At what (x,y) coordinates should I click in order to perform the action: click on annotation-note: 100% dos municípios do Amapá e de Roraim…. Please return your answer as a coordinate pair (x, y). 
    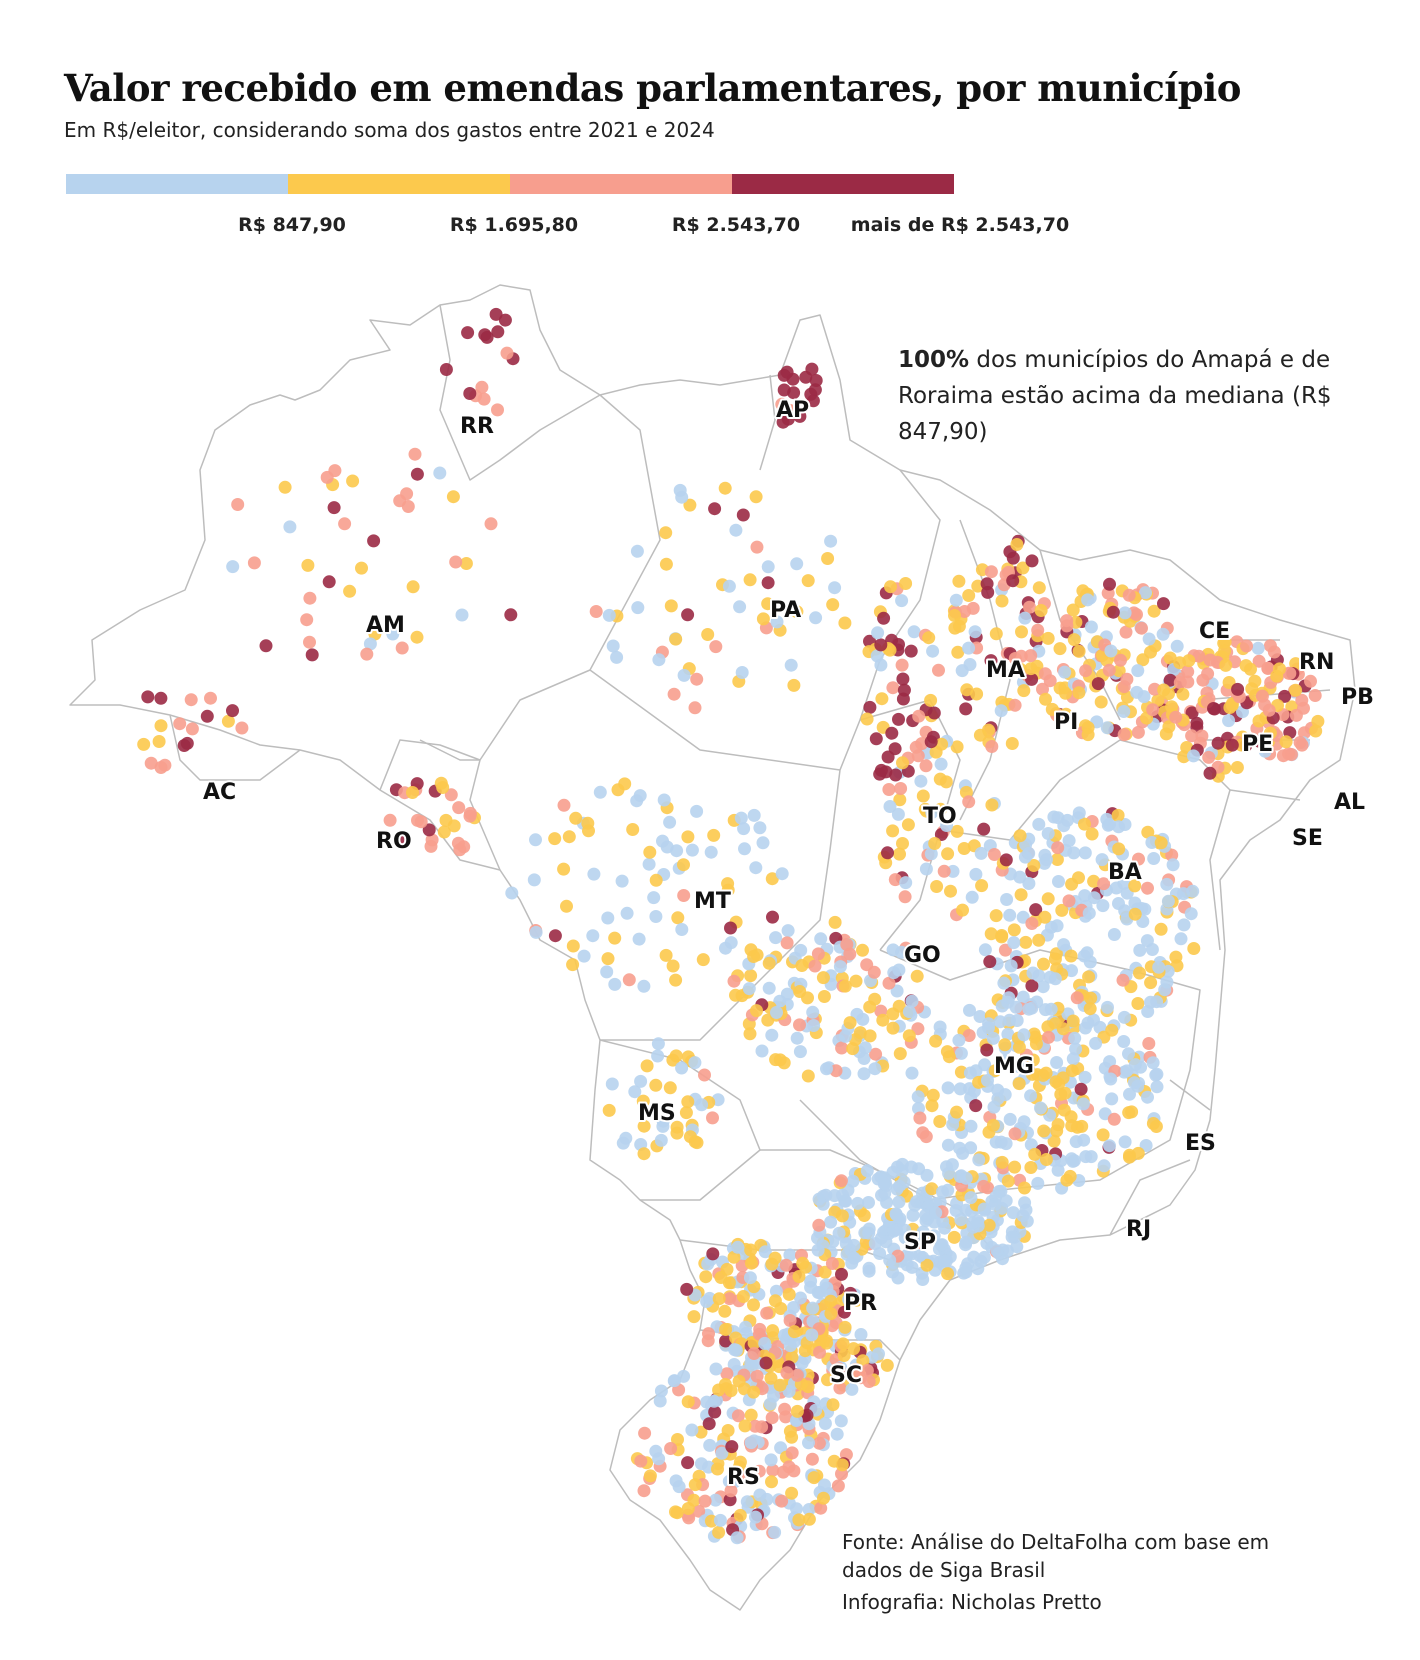
    Looking at the image, I should click on (1118, 396).